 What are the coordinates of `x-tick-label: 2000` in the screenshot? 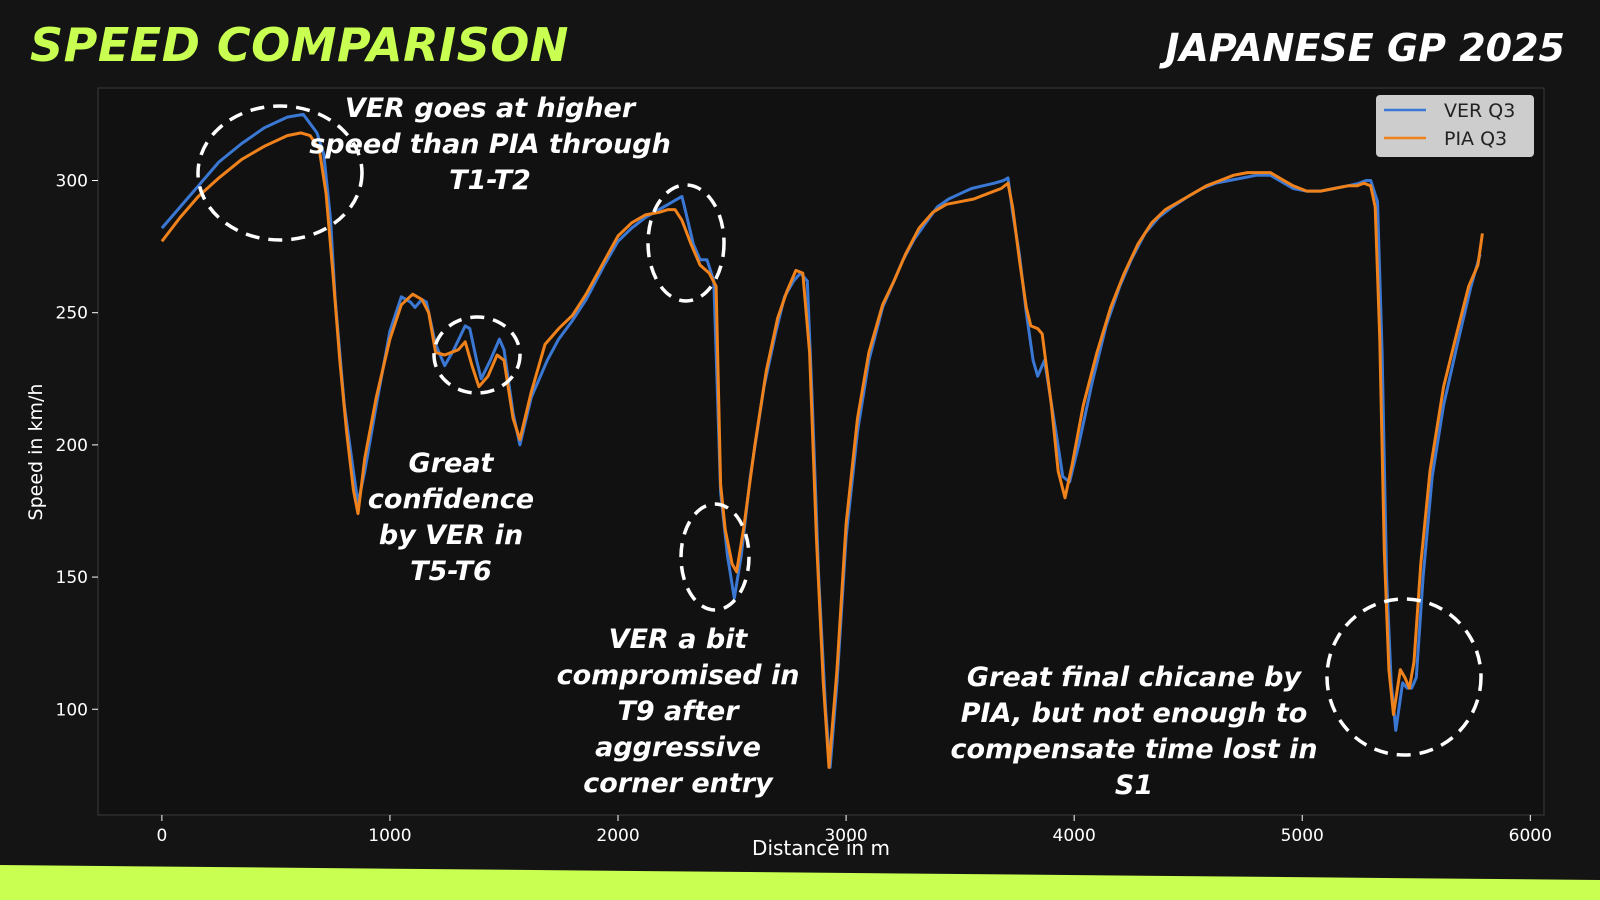 It's located at (617, 836).